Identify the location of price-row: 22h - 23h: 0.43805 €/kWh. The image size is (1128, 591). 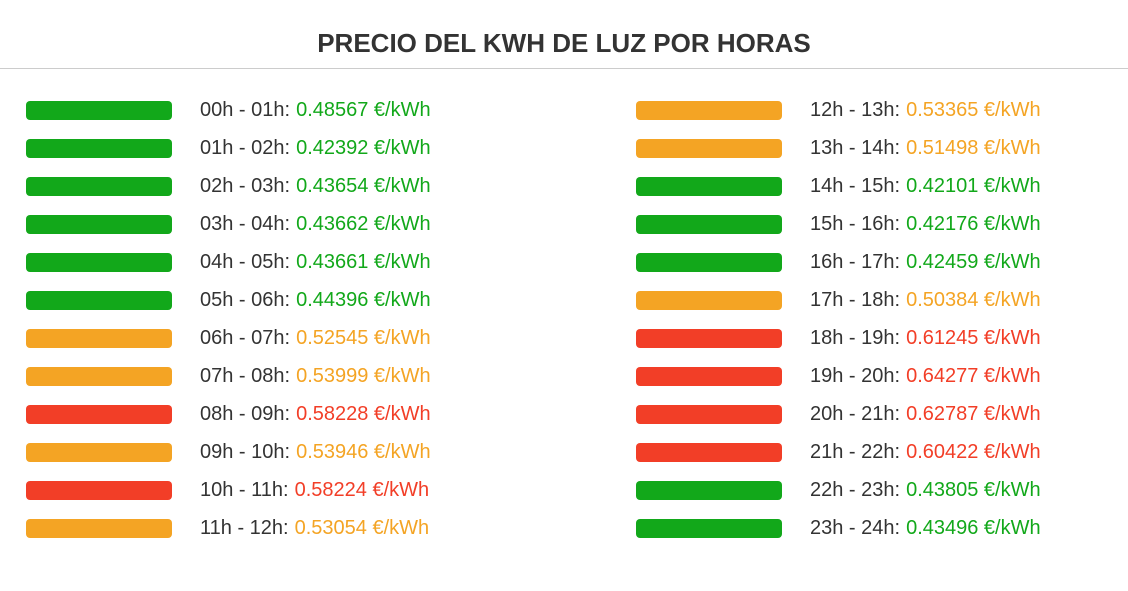
(838, 490).